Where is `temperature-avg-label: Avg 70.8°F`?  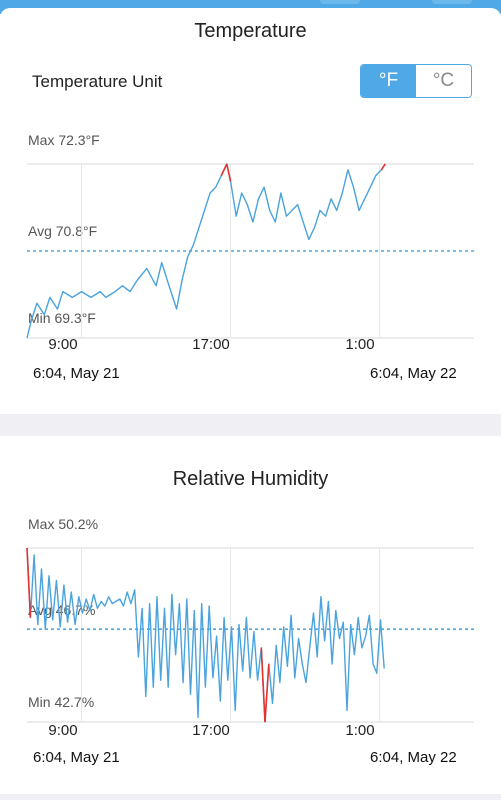 temperature-avg-label: Avg 70.8°F is located at coordinates (63, 231).